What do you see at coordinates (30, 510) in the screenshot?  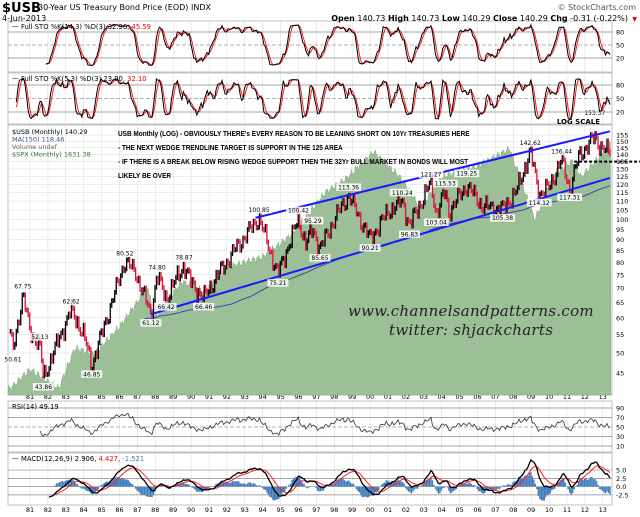 I see `x-tick-label-bottom: 81` at bounding box center [30, 510].